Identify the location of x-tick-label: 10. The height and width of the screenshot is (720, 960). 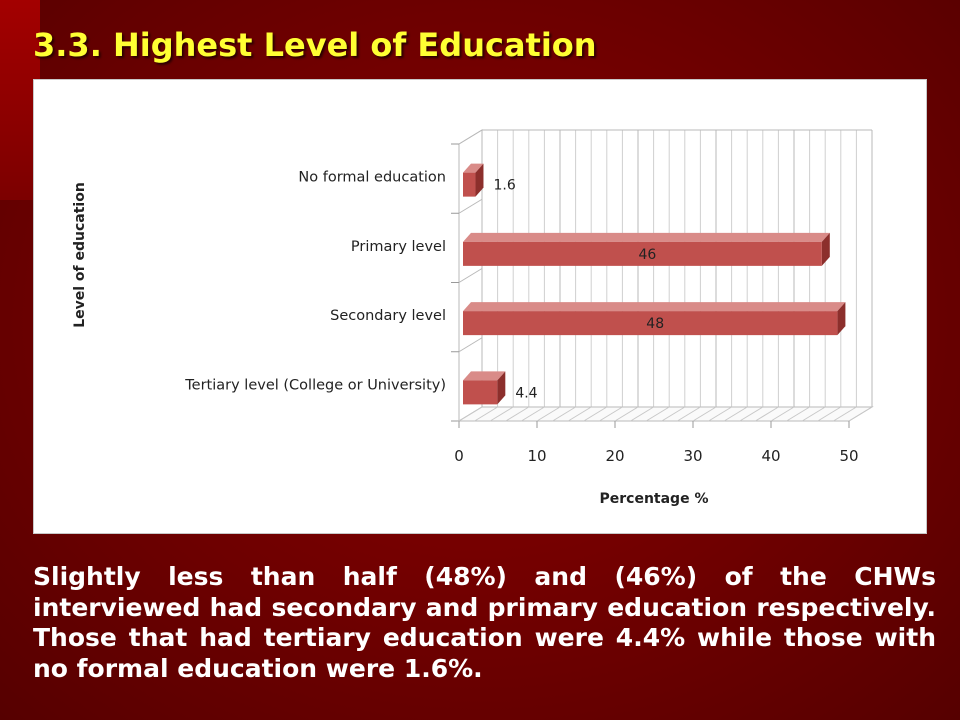
(536, 456).